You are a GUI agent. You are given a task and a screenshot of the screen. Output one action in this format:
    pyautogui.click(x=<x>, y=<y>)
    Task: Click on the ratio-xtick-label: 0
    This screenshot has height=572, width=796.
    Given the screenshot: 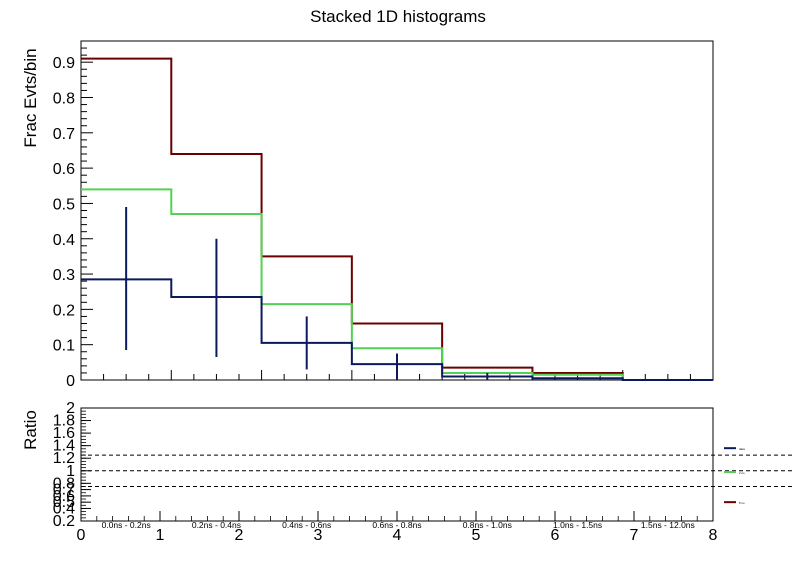 What is the action you would take?
    pyautogui.click(x=81, y=535)
    